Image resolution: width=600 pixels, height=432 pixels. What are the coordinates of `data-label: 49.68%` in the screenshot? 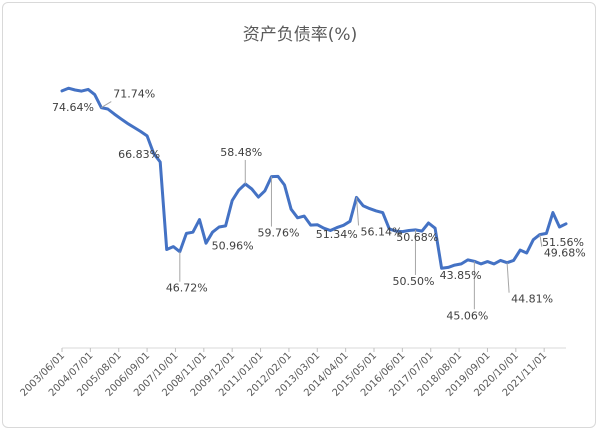 It's located at (565, 253).